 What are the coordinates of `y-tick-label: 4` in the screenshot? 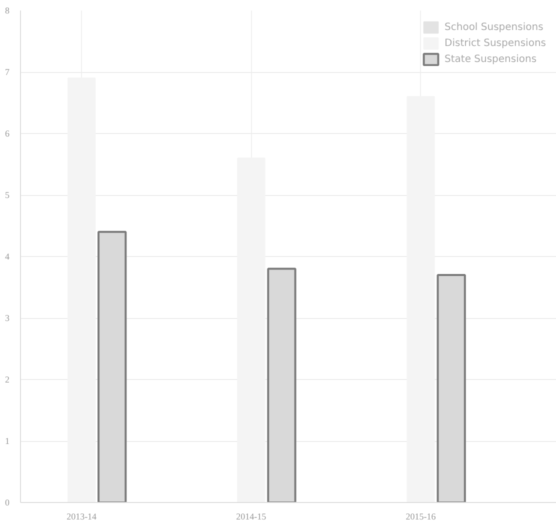 It's located at (7, 257).